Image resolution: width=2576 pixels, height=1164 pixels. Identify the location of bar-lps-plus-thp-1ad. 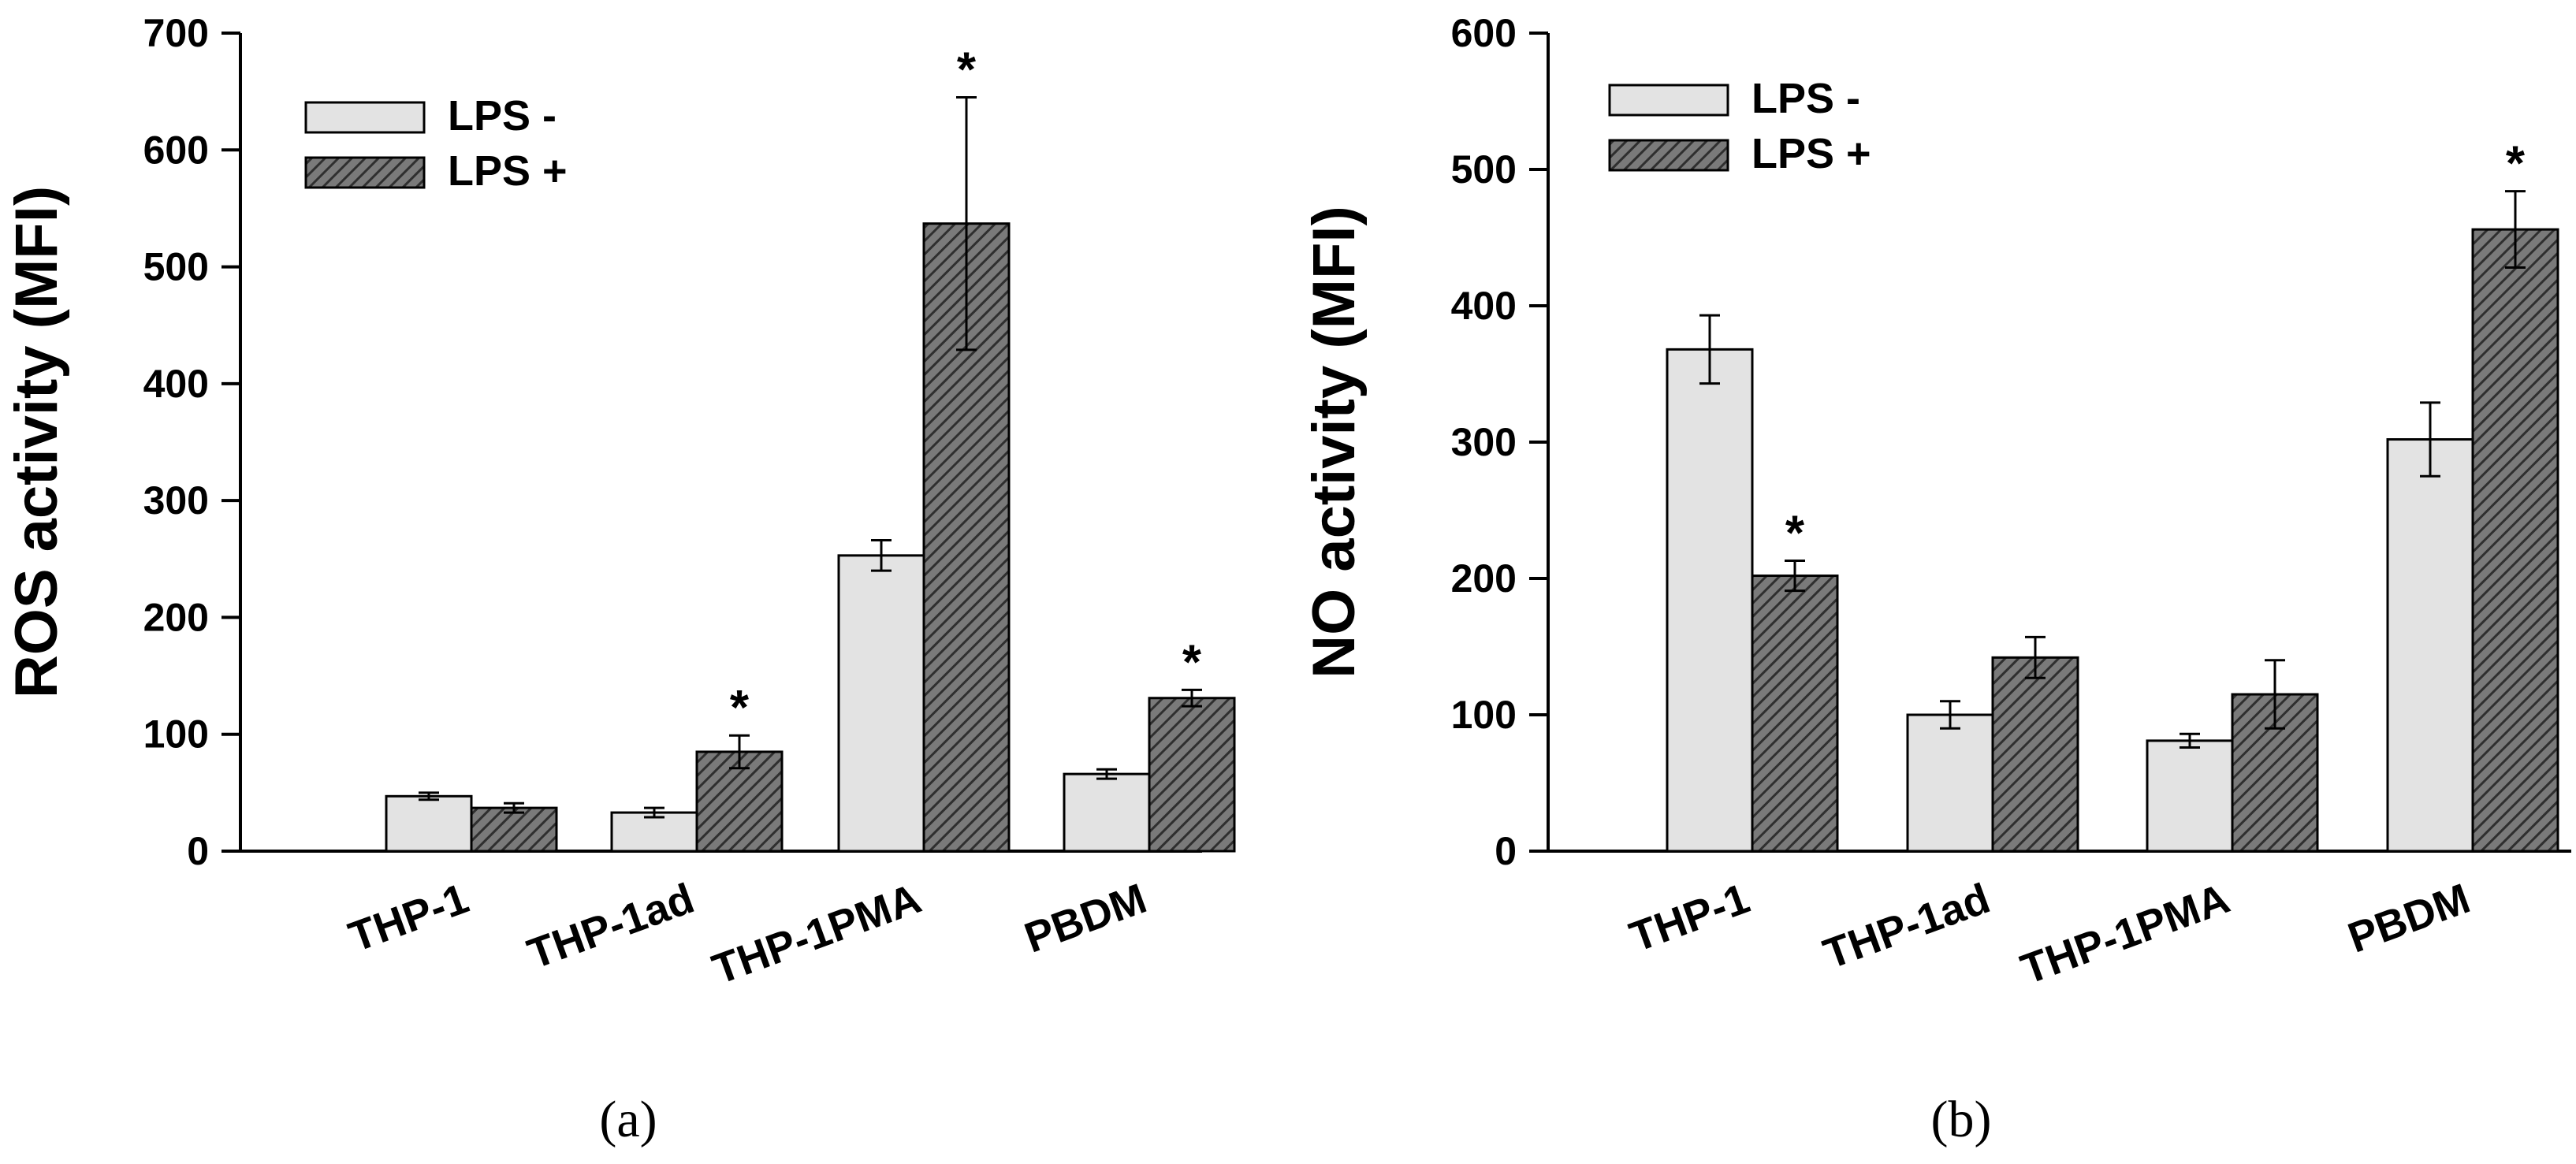
(2035, 754).